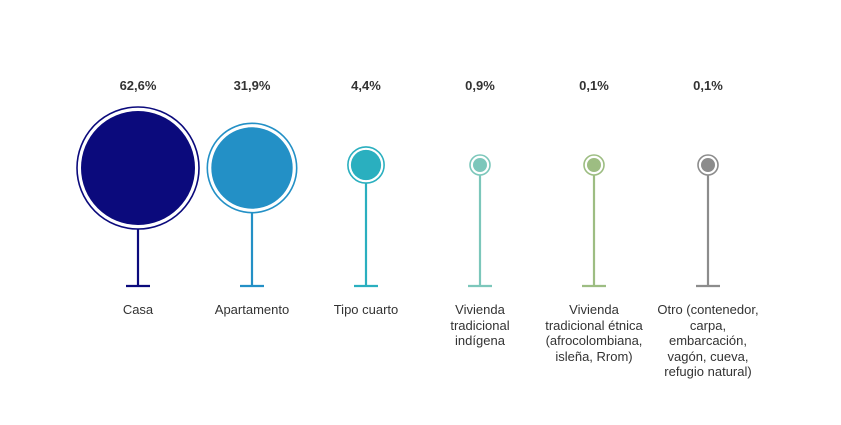 The image size is (841, 425). I want to click on category-label-line: isleña, Rrom), so click(594, 356).